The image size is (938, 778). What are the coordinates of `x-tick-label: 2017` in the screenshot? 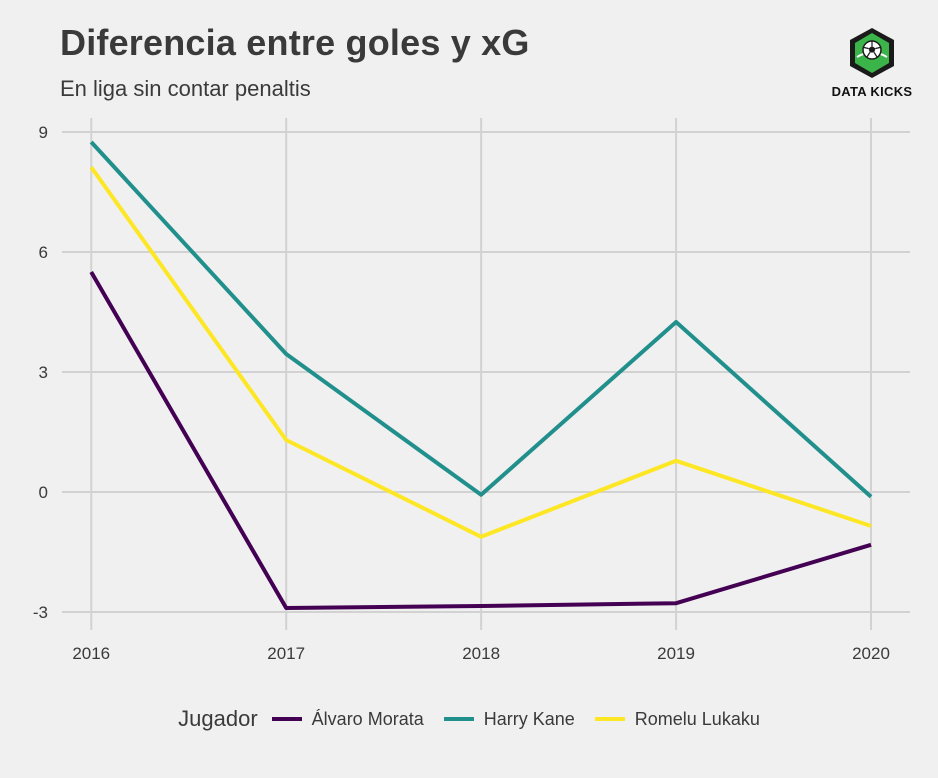 It's located at (286, 653).